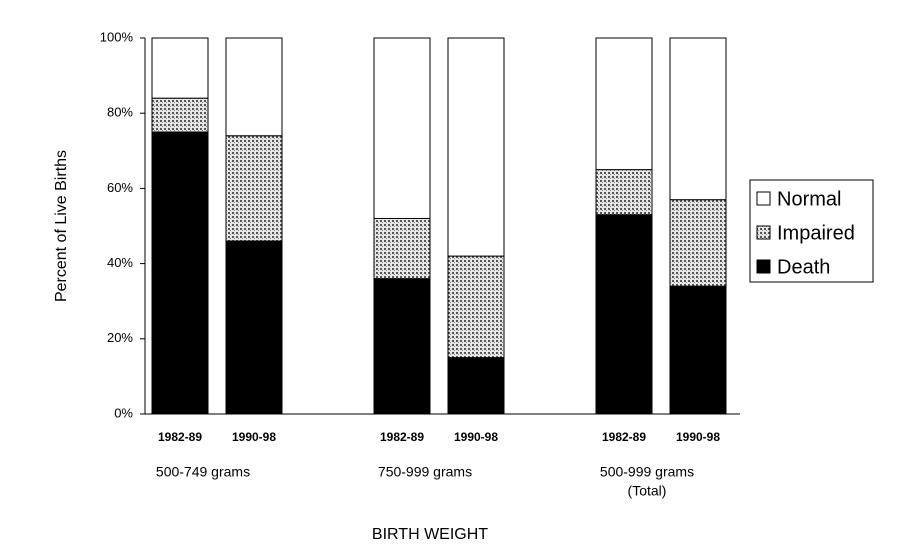 The height and width of the screenshot is (549, 906). What do you see at coordinates (647, 472) in the screenshot?
I see `group-label: 500-999 grams` at bounding box center [647, 472].